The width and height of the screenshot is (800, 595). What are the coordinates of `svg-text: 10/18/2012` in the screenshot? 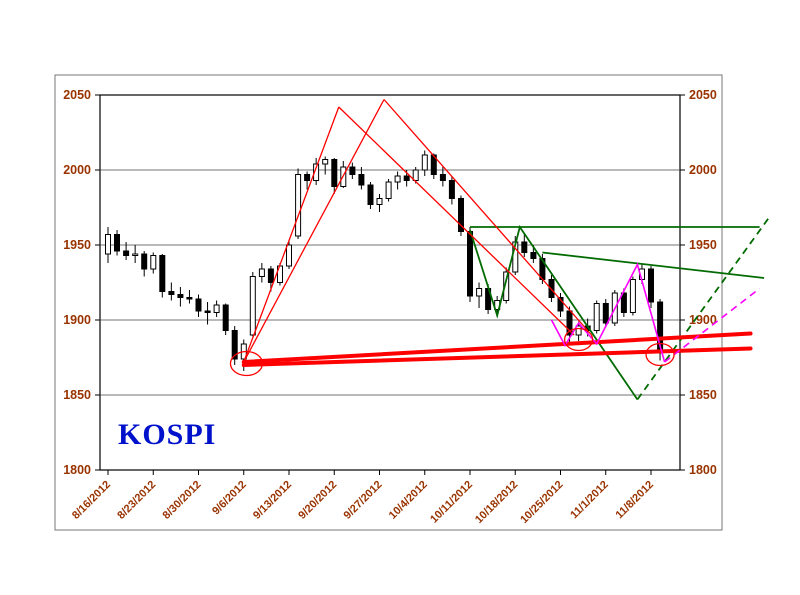 It's located at (496, 502).